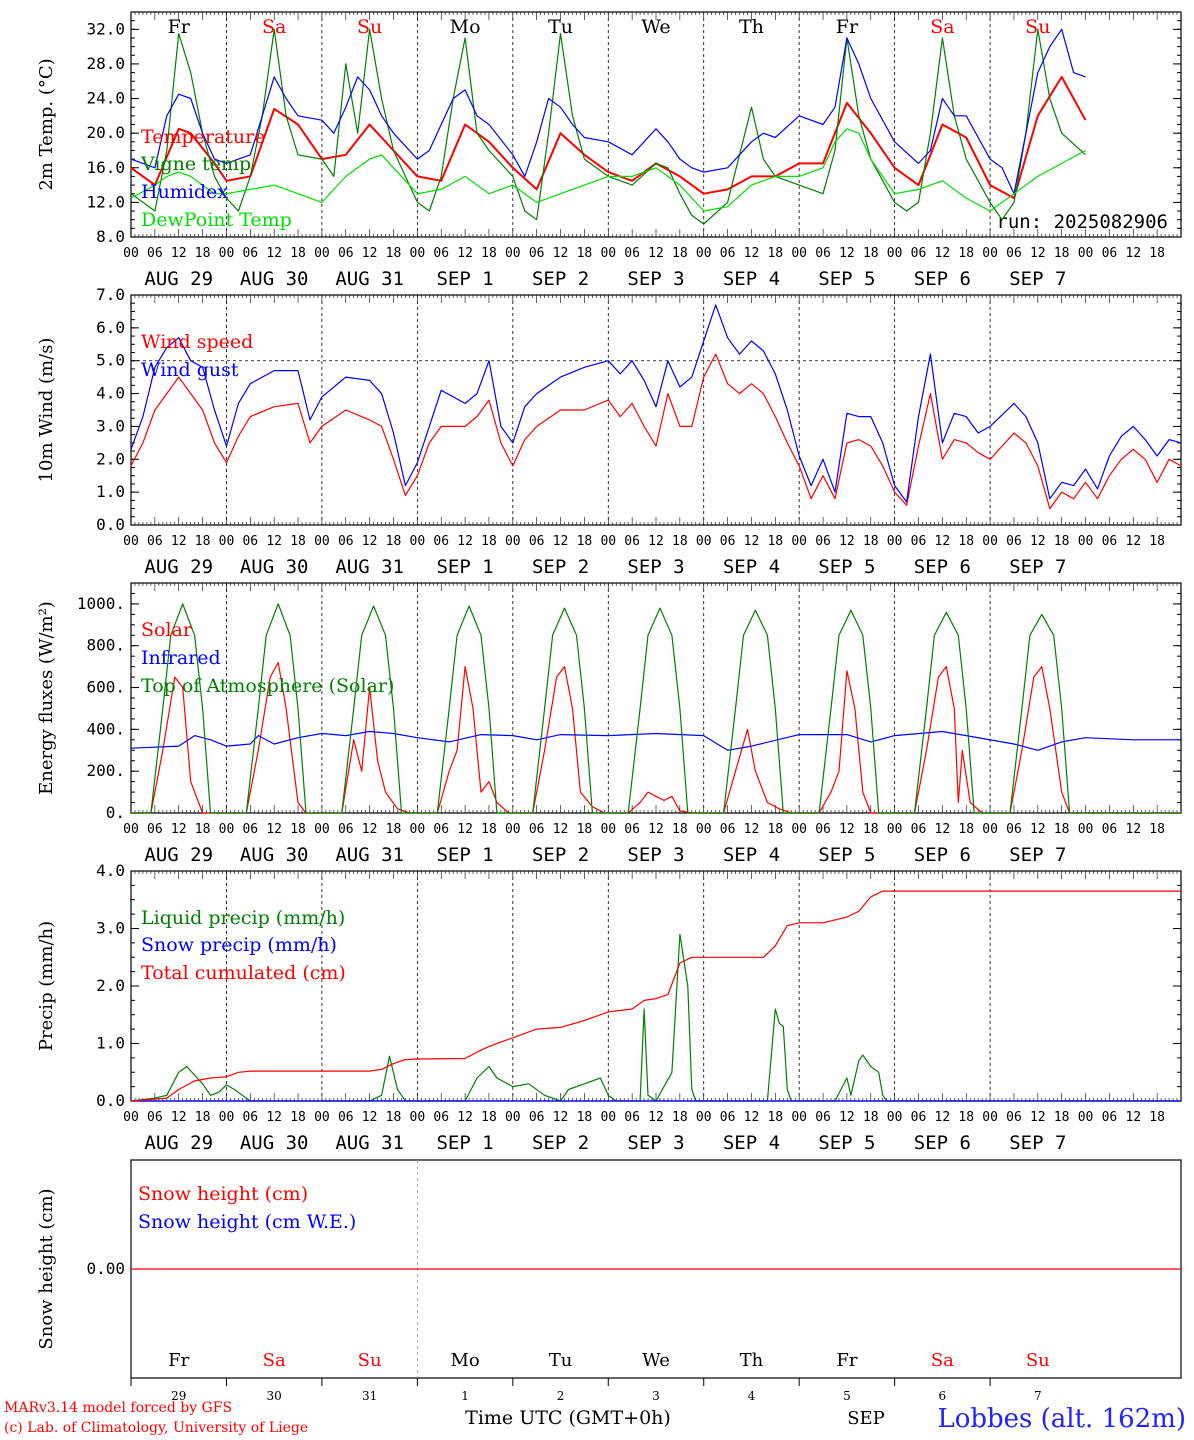 The image size is (1194, 1440). What do you see at coordinates (190, 370) in the screenshot?
I see `legend-entry: Wind gust` at bounding box center [190, 370].